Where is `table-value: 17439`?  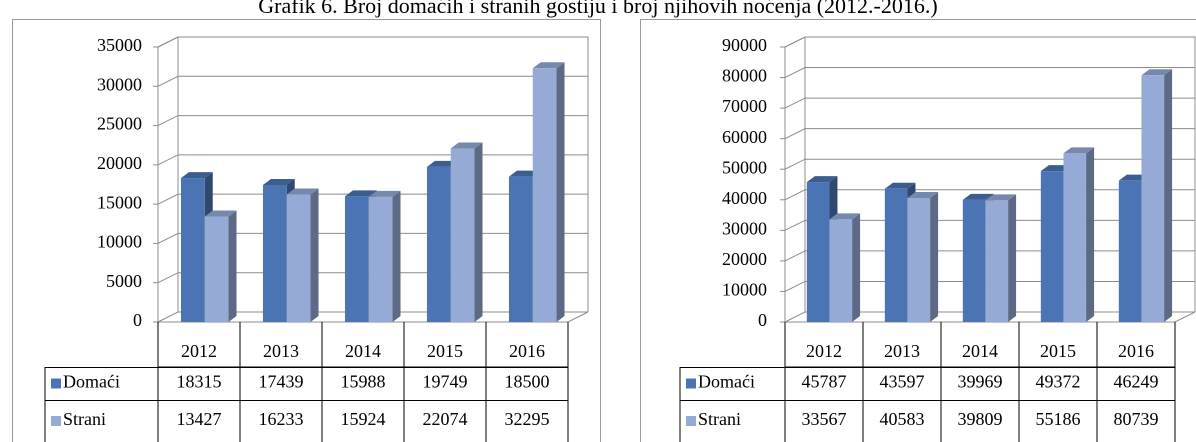
table-value: 17439 is located at coordinates (281, 382).